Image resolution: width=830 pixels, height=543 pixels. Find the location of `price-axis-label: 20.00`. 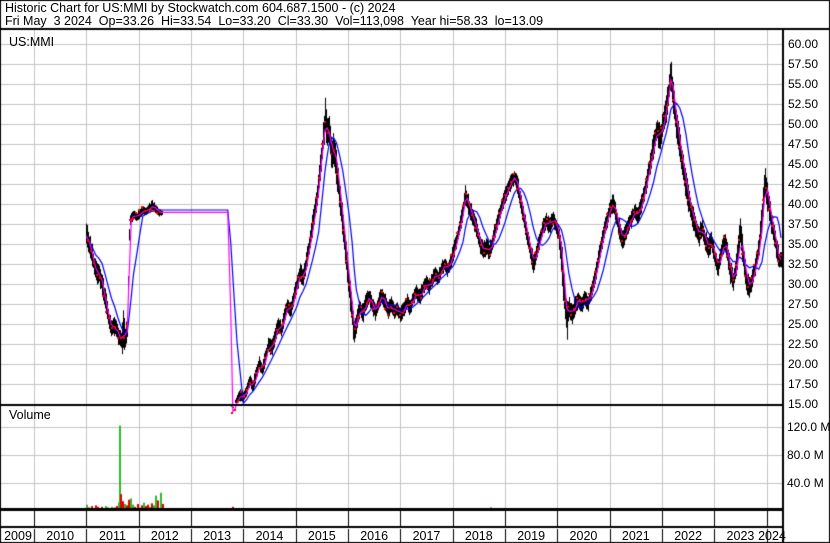

price-axis-label: 20.00 is located at coordinates (803, 364).